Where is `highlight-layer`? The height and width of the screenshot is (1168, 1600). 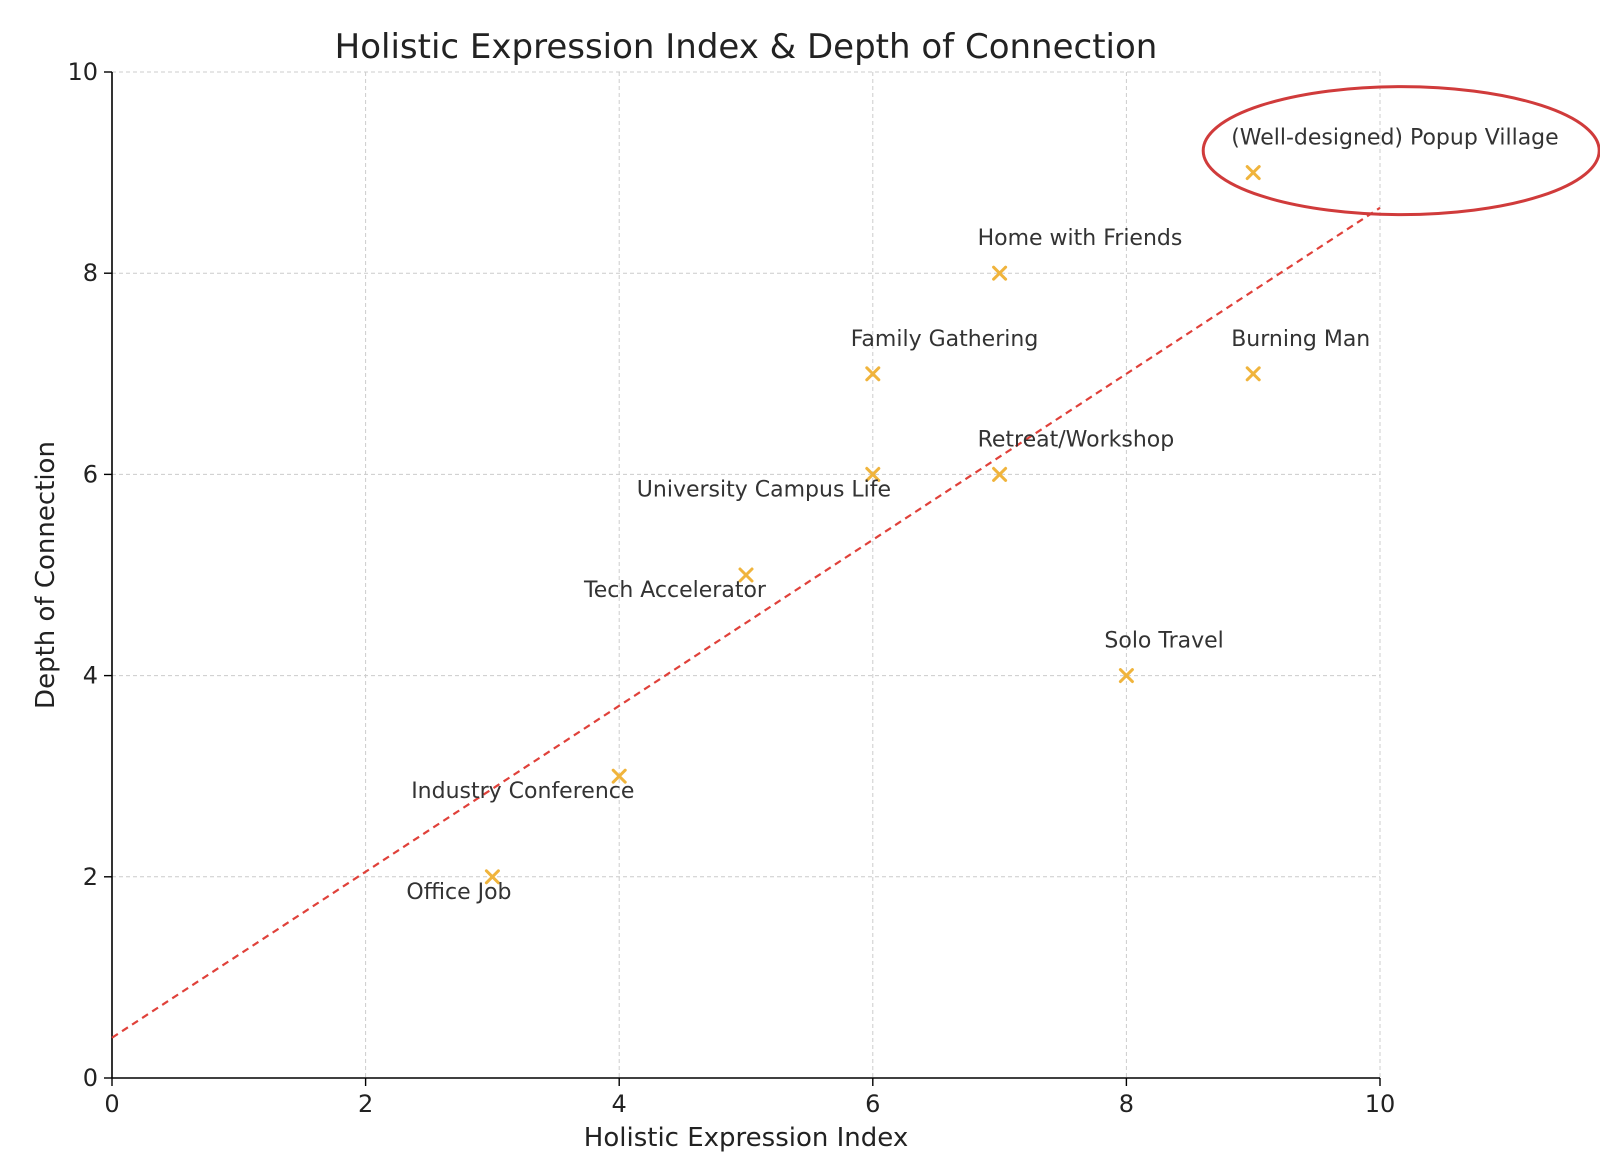 highlight-layer is located at coordinates (1400, 151).